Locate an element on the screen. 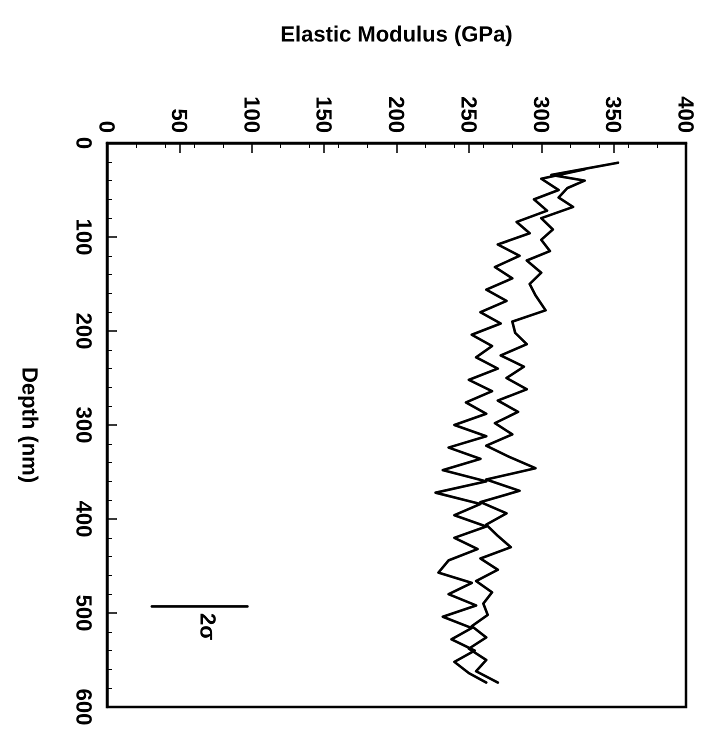 The height and width of the screenshot is (751, 706). y-axis-title: Depth (nm) is located at coordinates (30, 425).